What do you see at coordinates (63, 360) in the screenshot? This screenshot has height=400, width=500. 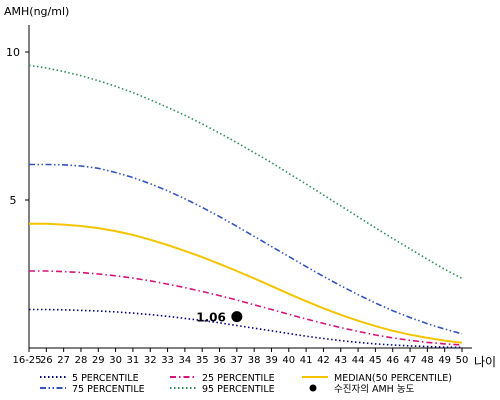 I see `x-tick-label: 27` at bounding box center [63, 360].